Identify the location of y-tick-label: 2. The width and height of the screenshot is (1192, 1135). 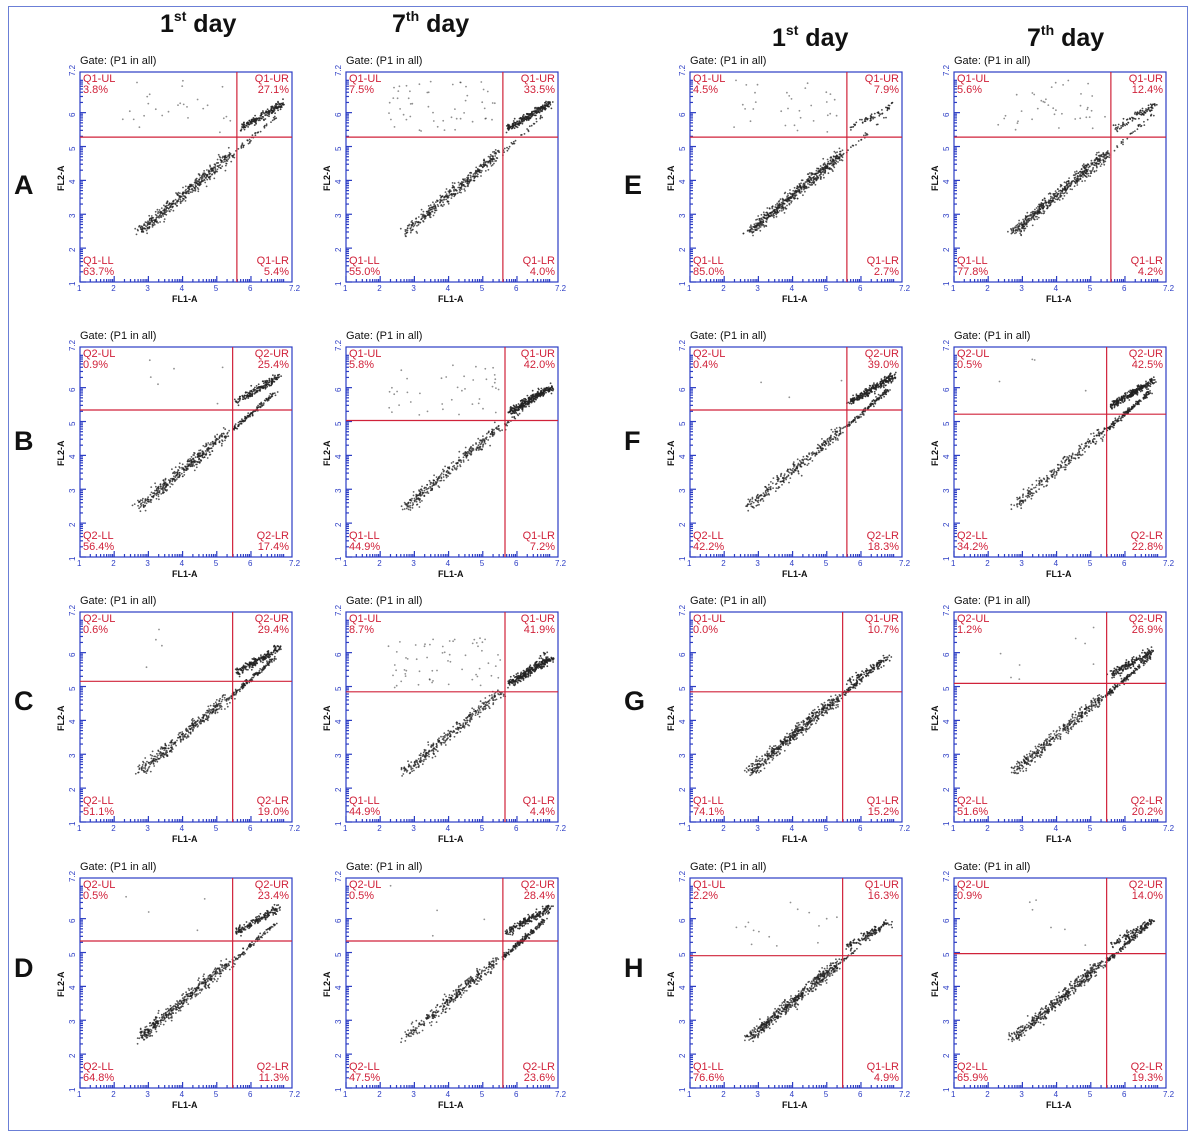
(72, 250).